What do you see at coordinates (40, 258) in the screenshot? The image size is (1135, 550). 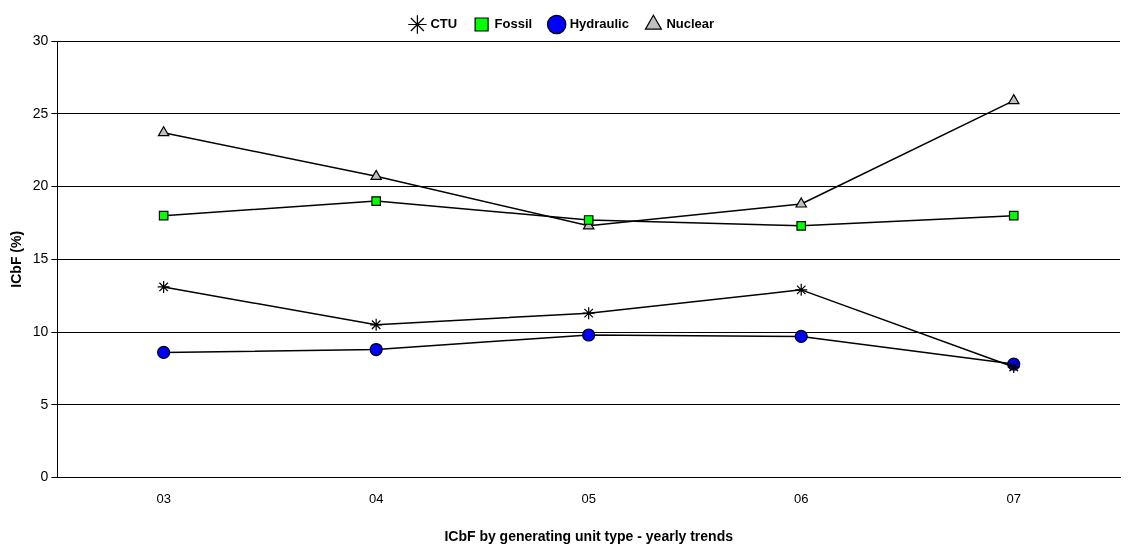 I see `y-tick-label: 15` at bounding box center [40, 258].